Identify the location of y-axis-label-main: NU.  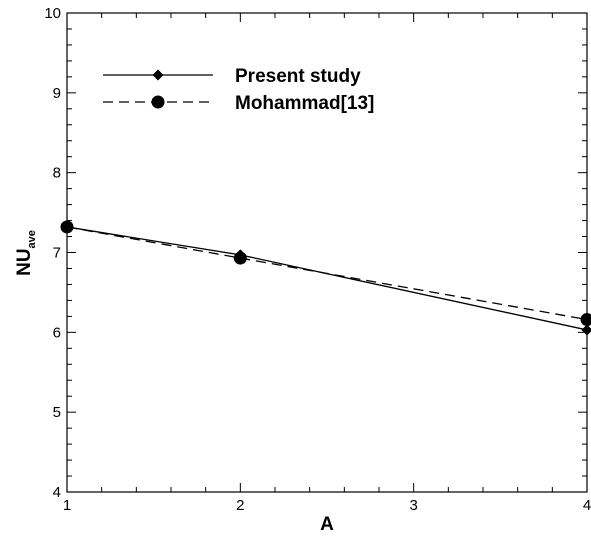
(24, 261).